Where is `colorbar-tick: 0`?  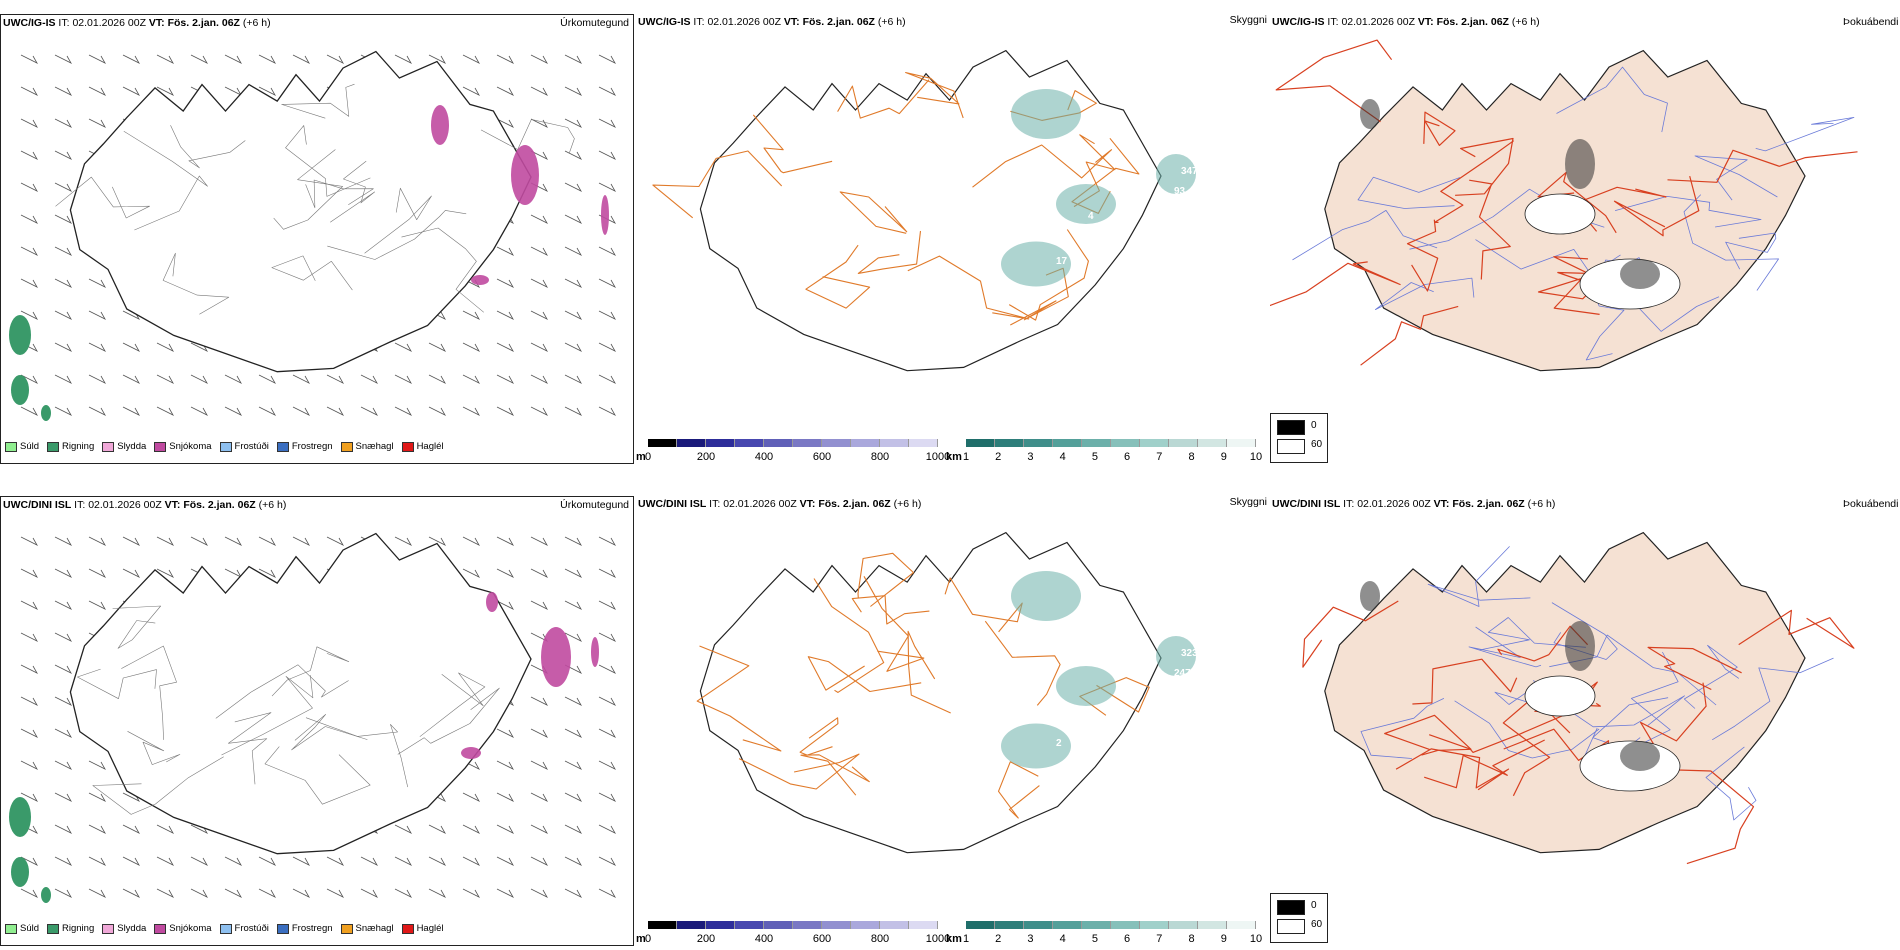 colorbar-tick: 0 is located at coordinates (648, 457).